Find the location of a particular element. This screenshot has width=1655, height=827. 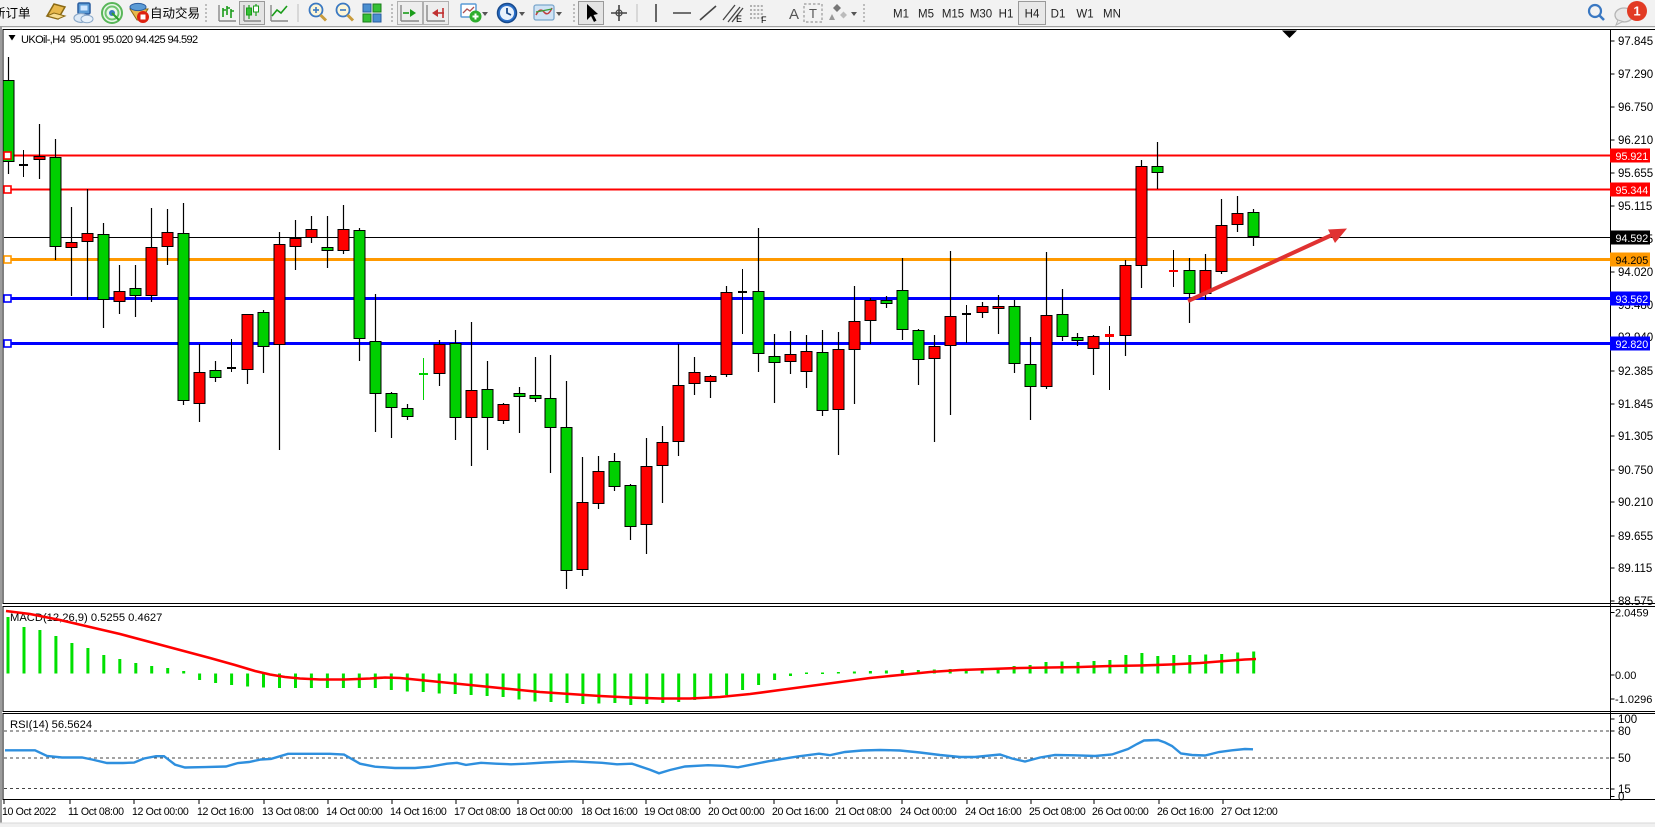

svg-text: M30 is located at coordinates (981, 15).